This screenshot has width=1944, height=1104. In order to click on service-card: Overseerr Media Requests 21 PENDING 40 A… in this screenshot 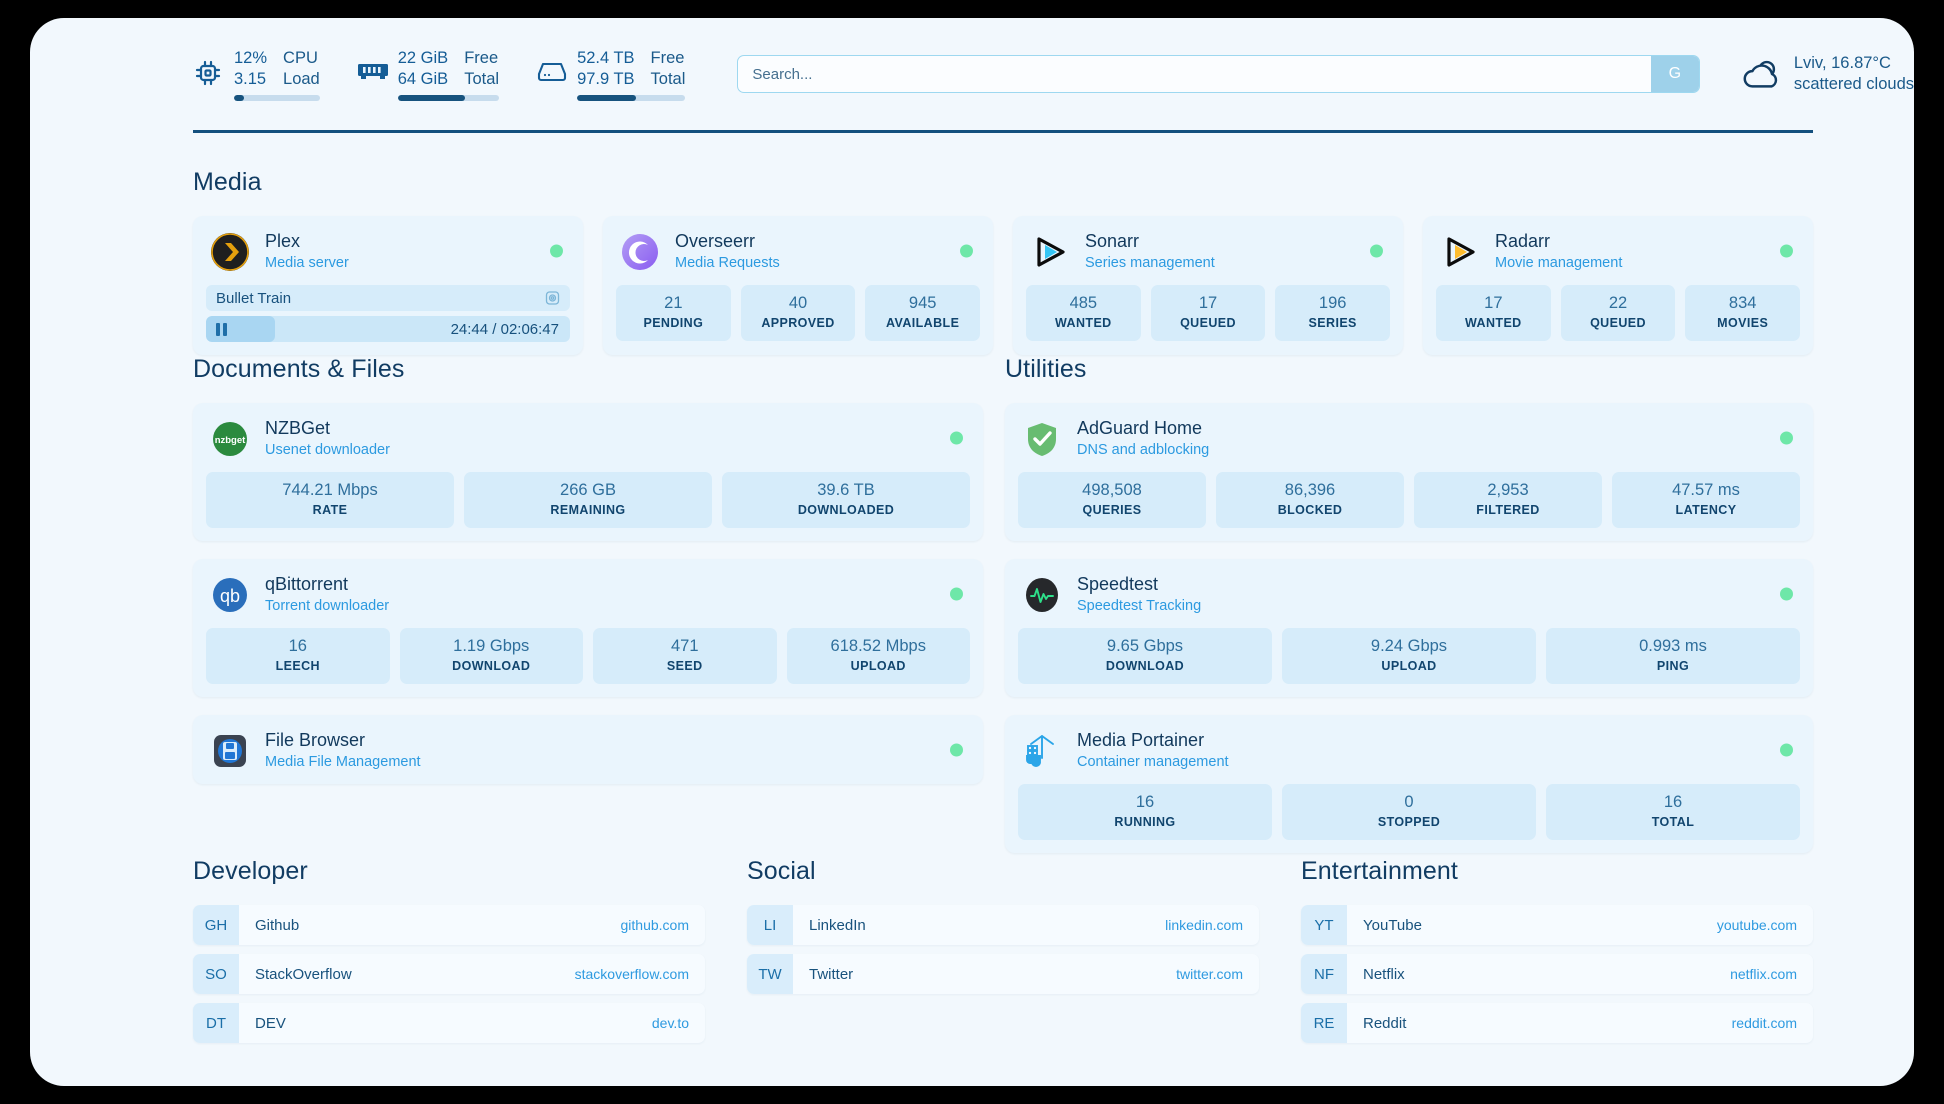, I will do `click(798, 285)`.